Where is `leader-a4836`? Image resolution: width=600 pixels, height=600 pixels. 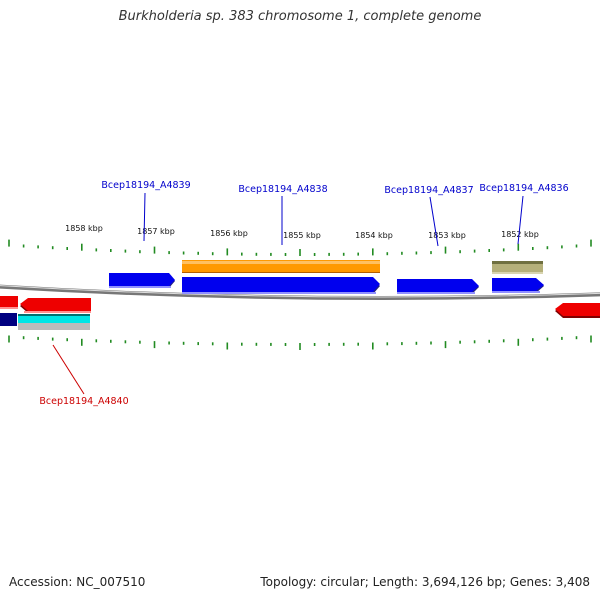
leader-a4836 is located at coordinates (520, 220).